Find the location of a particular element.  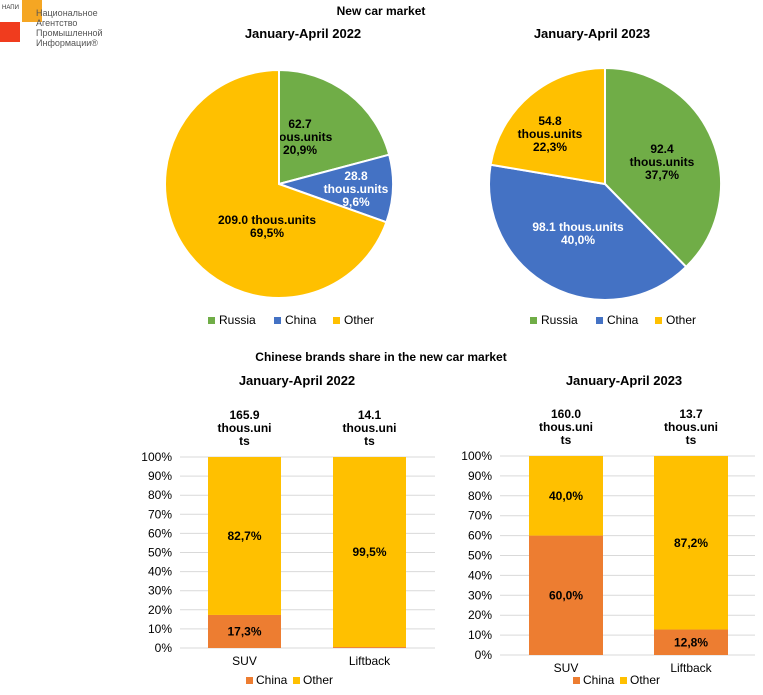

pie-data-label: 28.8 is located at coordinates (356, 176).